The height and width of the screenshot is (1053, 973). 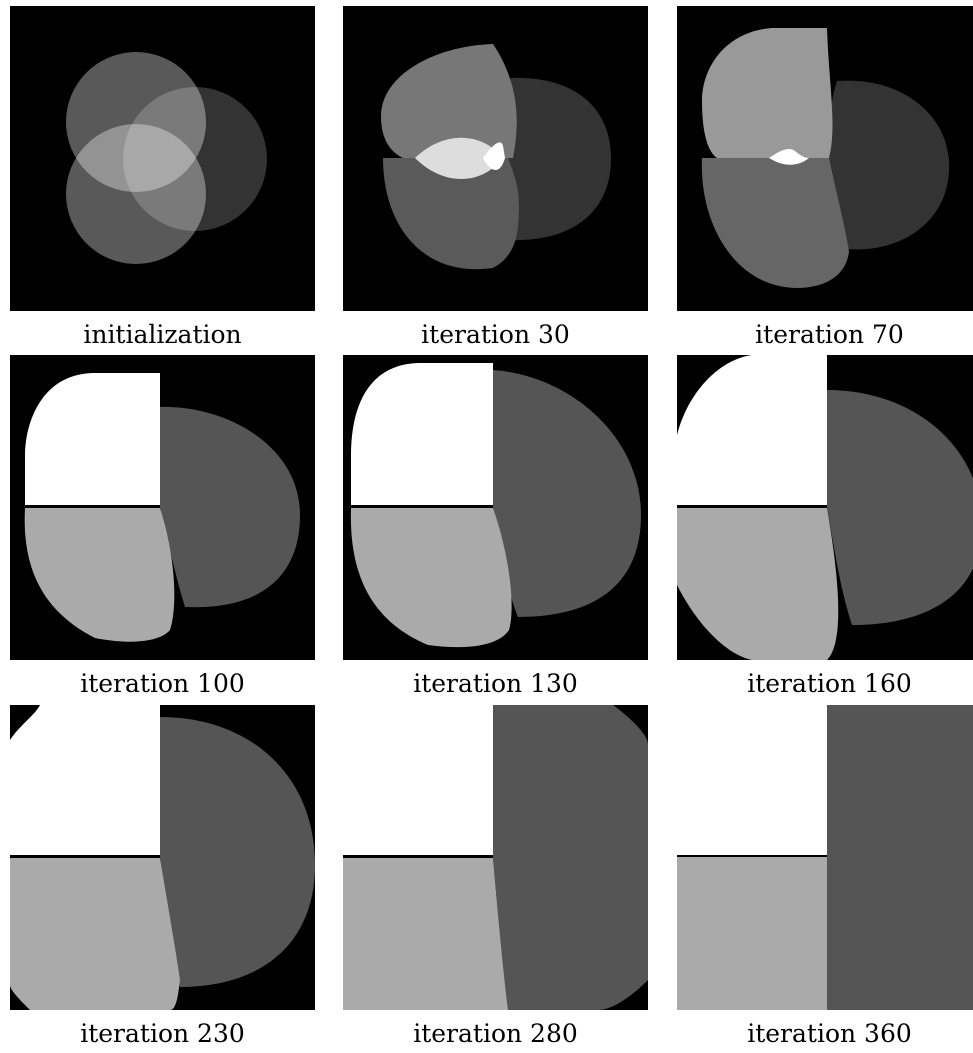 I want to click on panel-caption: iteration 360, so click(x=829, y=1033).